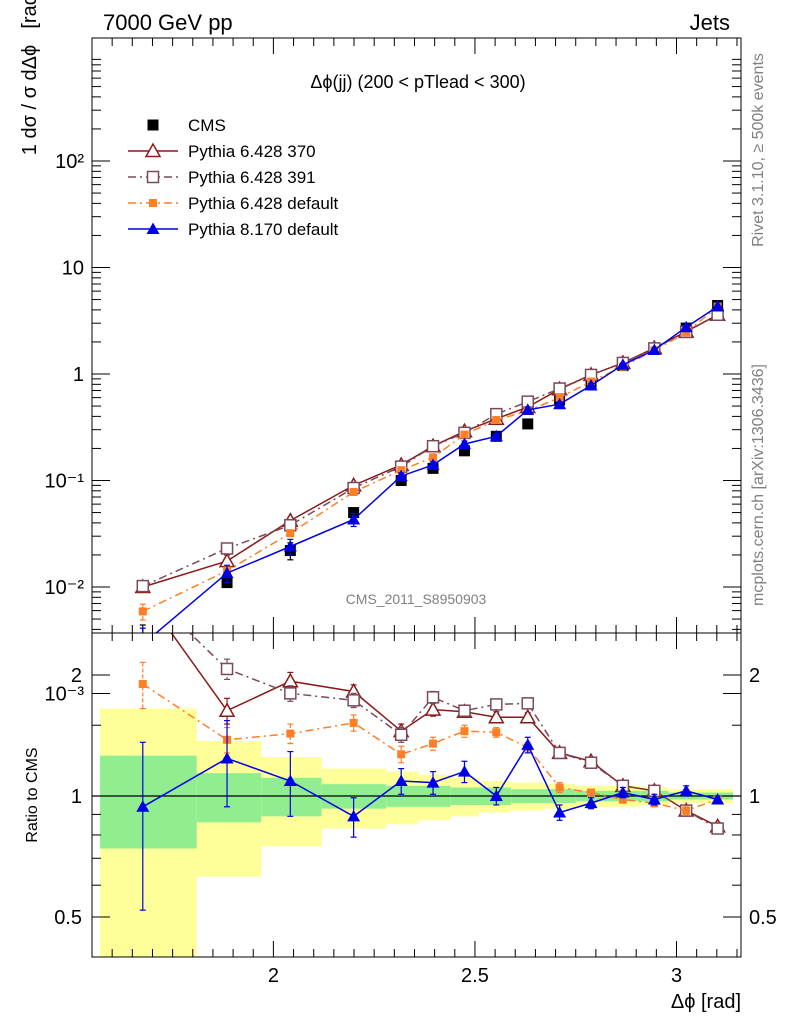 This screenshot has height=1024, width=786. What do you see at coordinates (706, 1002) in the screenshot?
I see `x-axis-label: Δϕ [rad]` at bounding box center [706, 1002].